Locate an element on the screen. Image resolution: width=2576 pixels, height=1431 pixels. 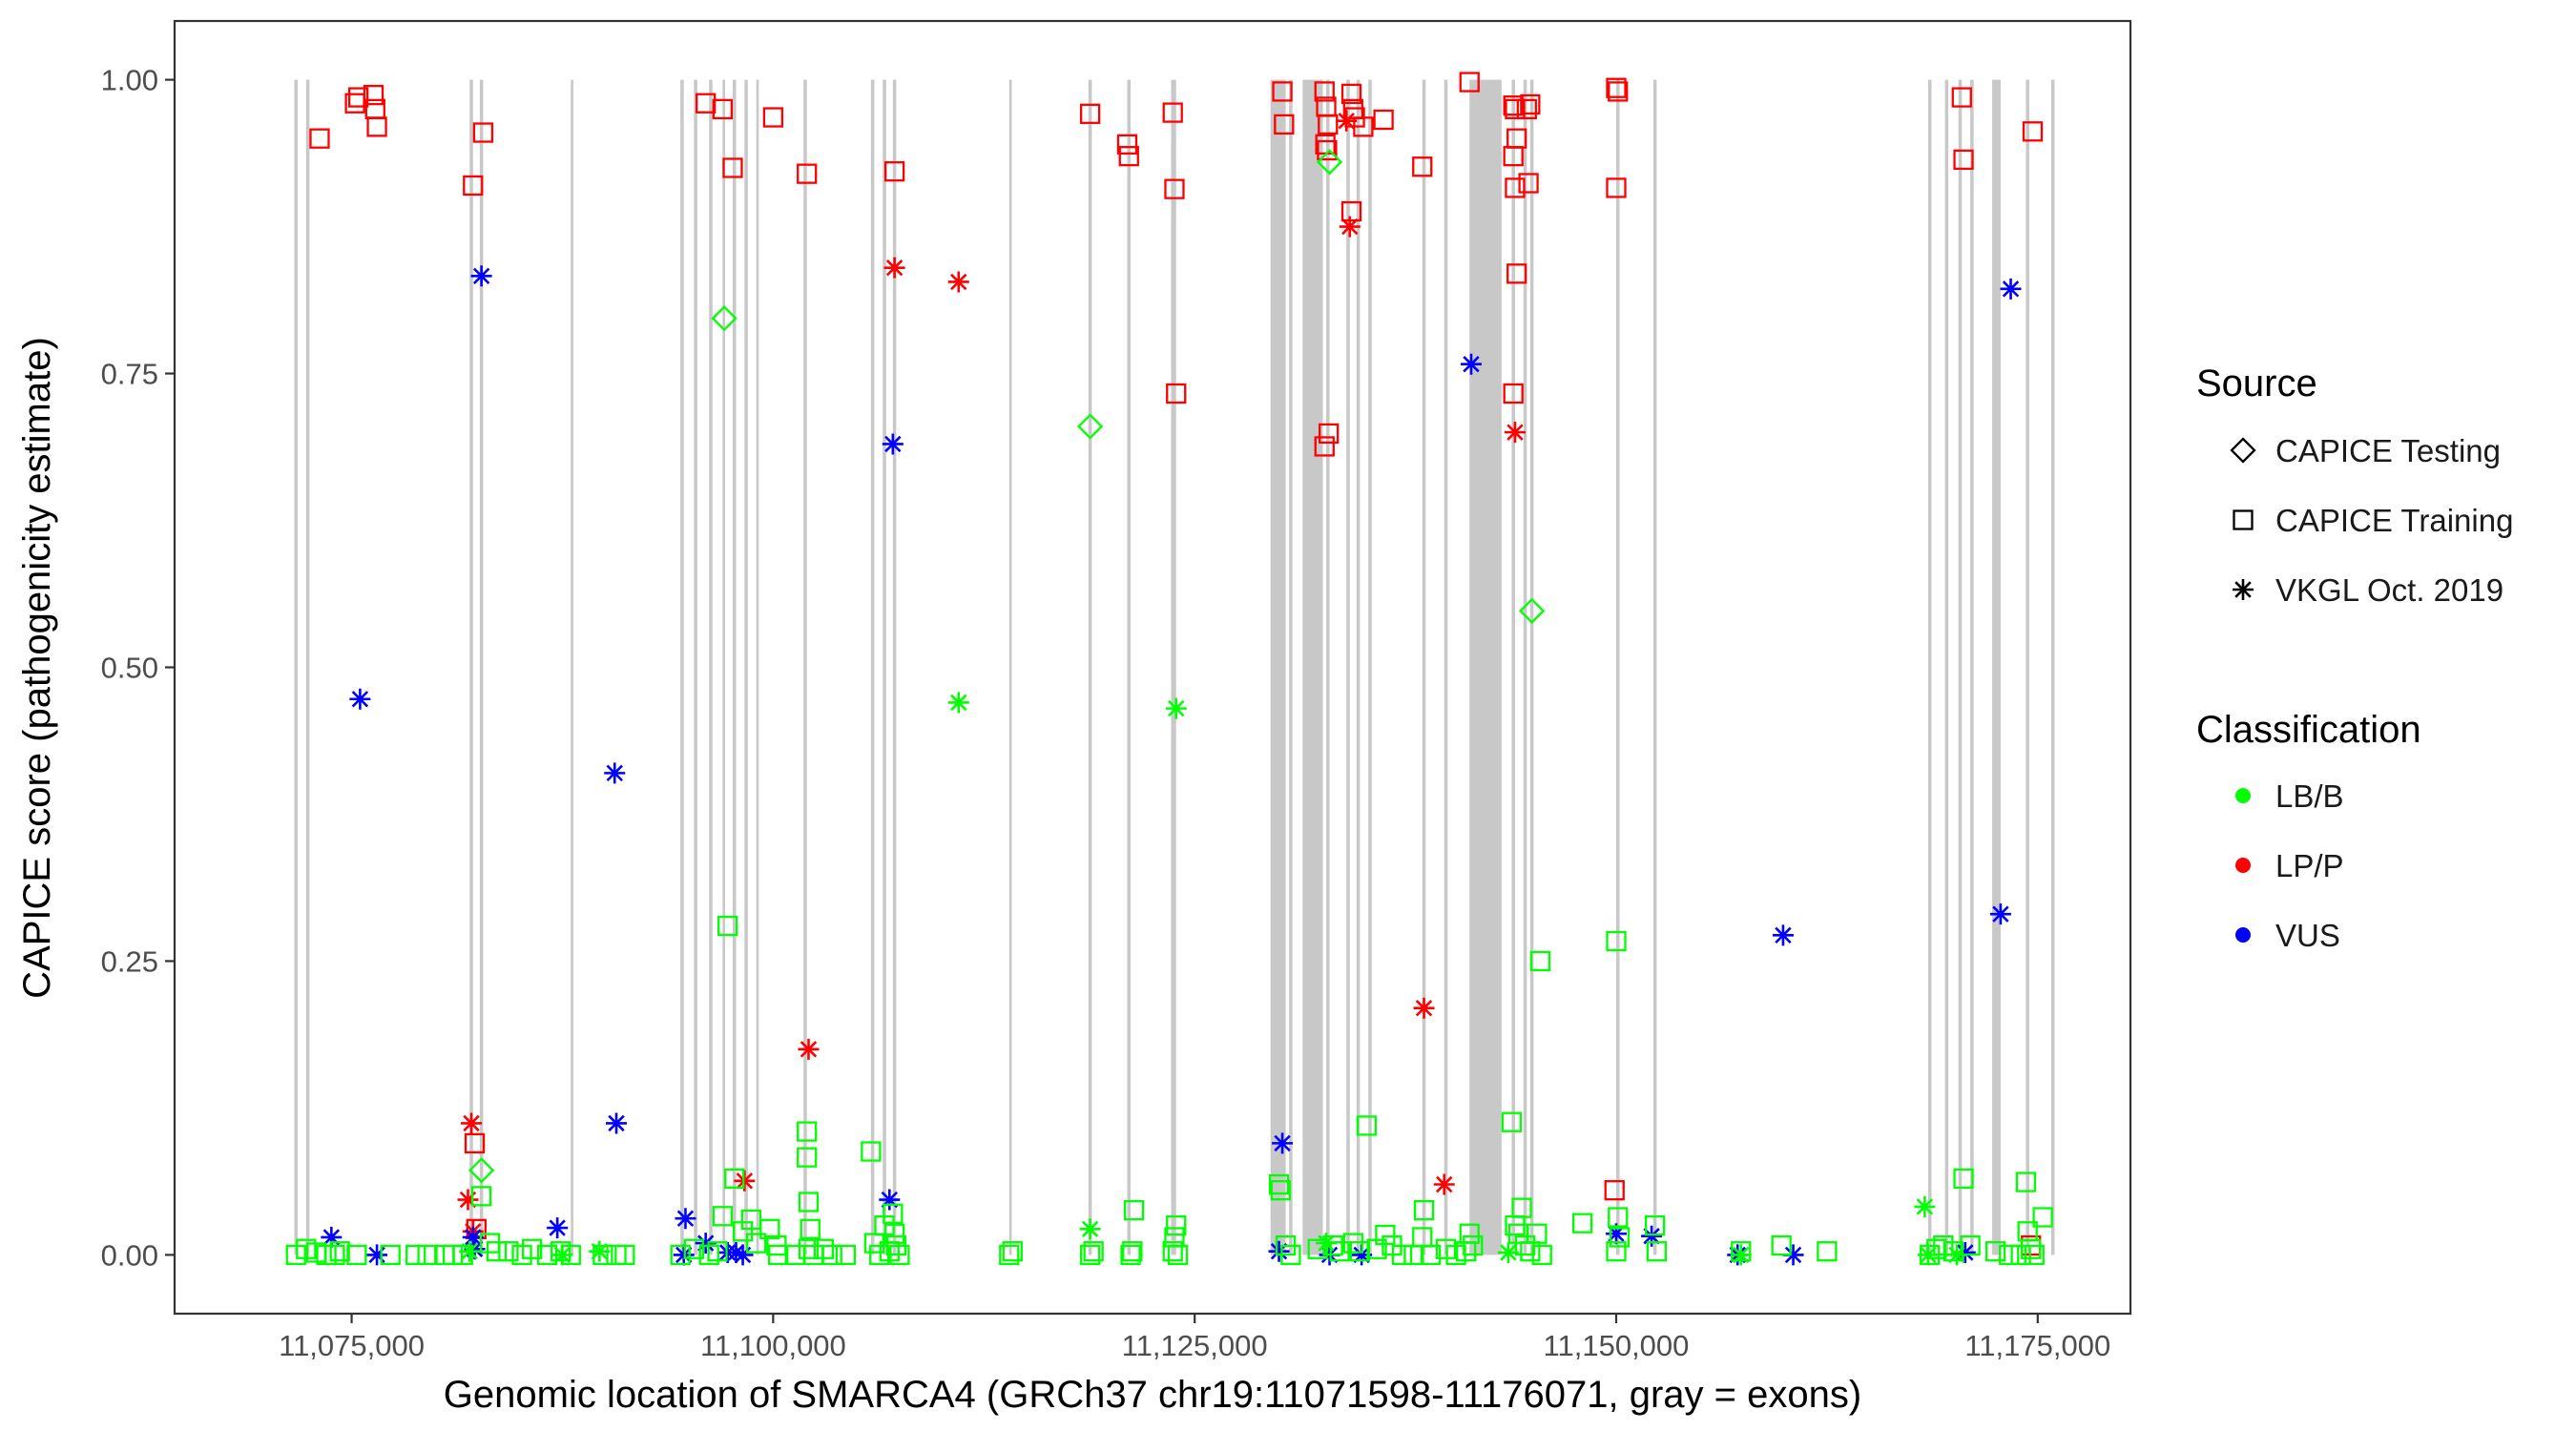
legend-class-label: LB/B is located at coordinates (2309, 796).